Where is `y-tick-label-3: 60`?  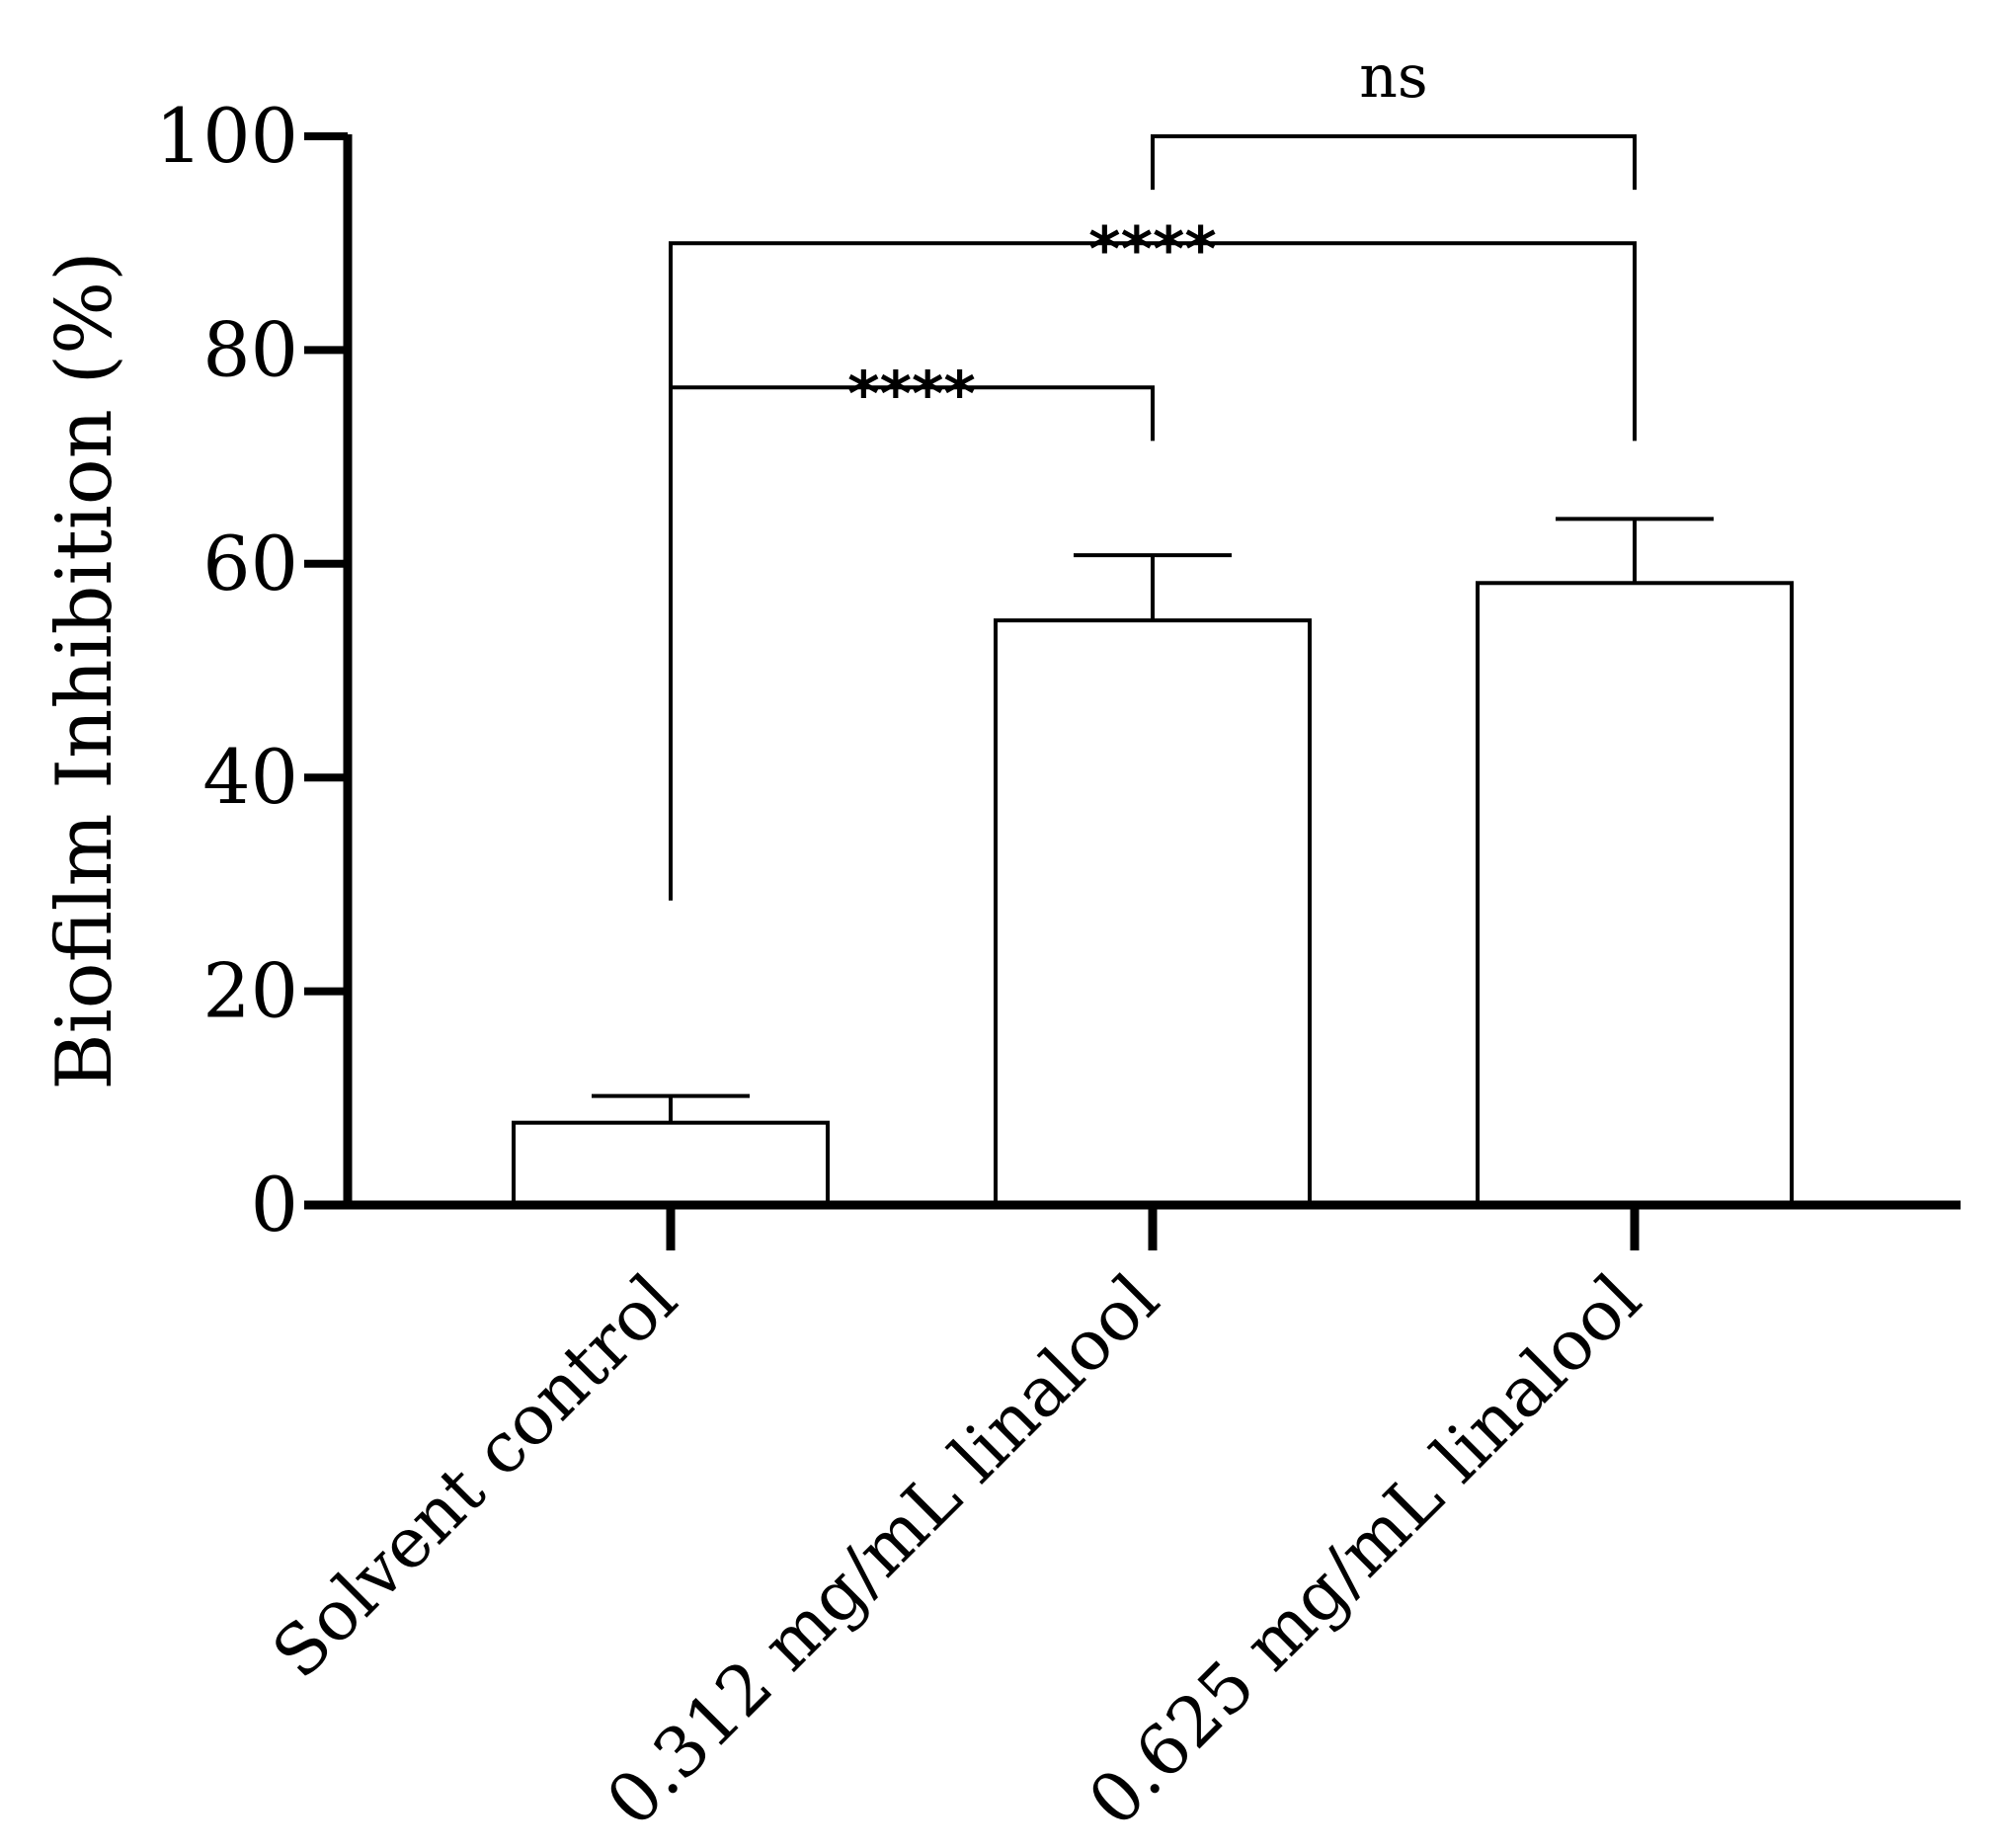 y-tick-label-3: 60 is located at coordinates (250, 564).